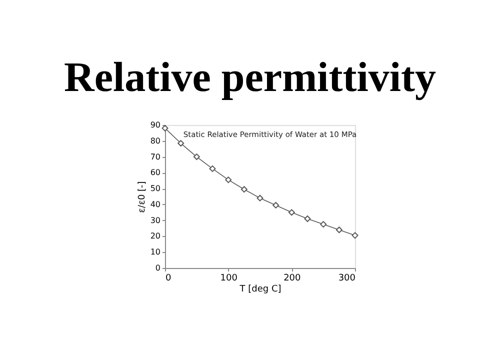 The image size is (480, 360). What do you see at coordinates (250, 78) in the screenshot?
I see `chart-title: Relative permittivity` at bounding box center [250, 78].